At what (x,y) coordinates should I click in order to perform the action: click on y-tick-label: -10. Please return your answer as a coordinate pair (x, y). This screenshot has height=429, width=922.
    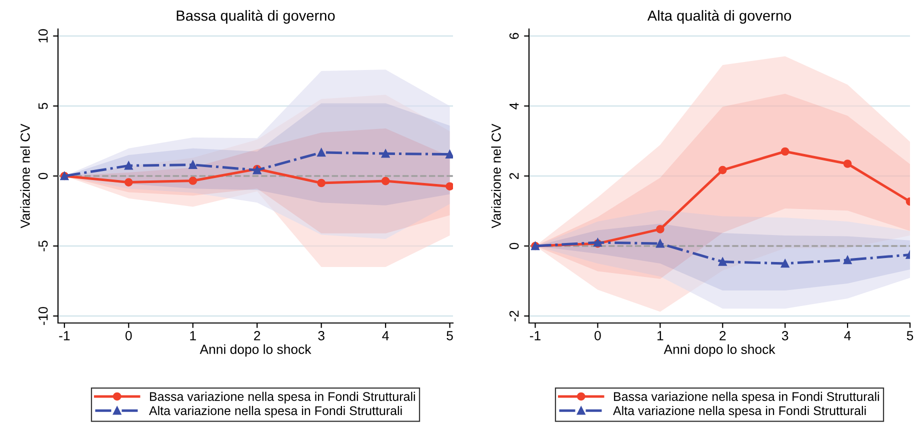
    Looking at the image, I should click on (43, 315).